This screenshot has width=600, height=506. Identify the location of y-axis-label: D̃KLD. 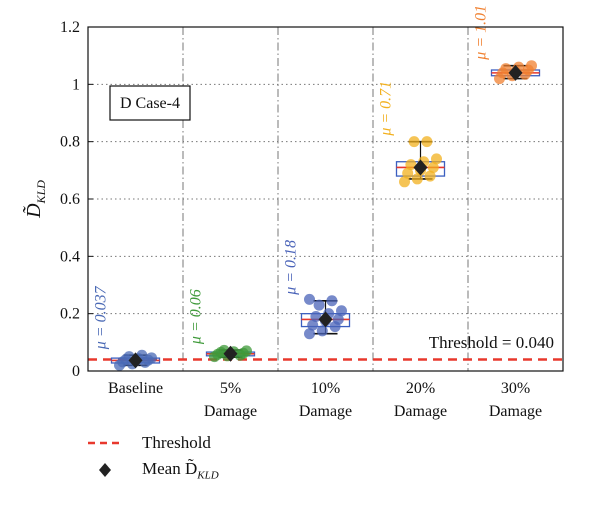
(35, 199).